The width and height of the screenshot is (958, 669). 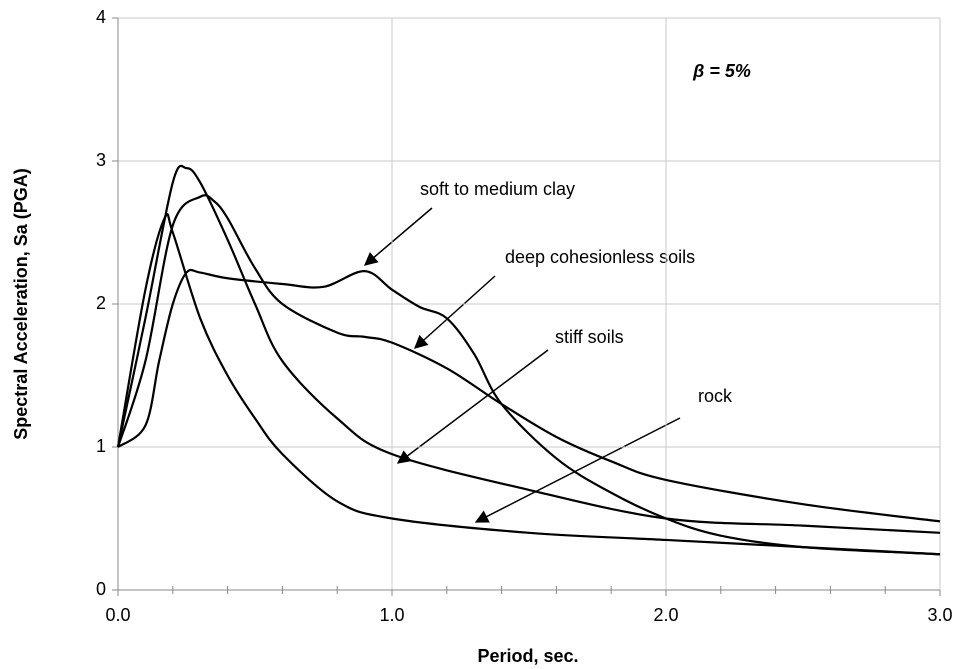 I want to click on series-label: rock, so click(x=715, y=396).